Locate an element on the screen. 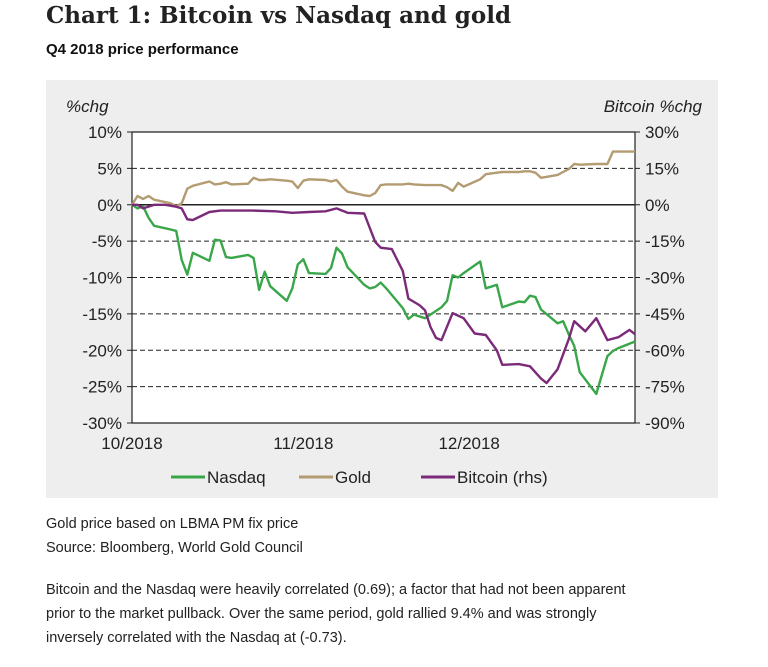  right-tick-label: -15% is located at coordinates (665, 241).